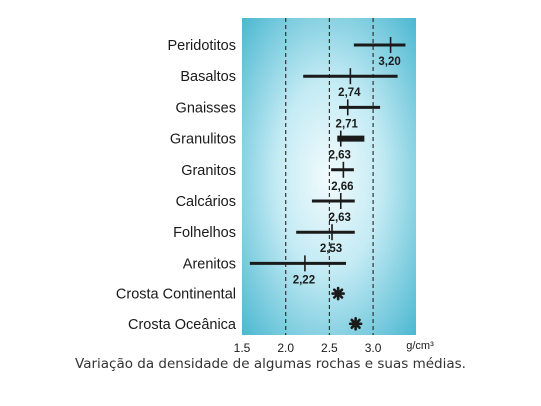 This screenshot has width=541, height=406. I want to click on category-label: Crosta Oceânica, so click(182, 325).